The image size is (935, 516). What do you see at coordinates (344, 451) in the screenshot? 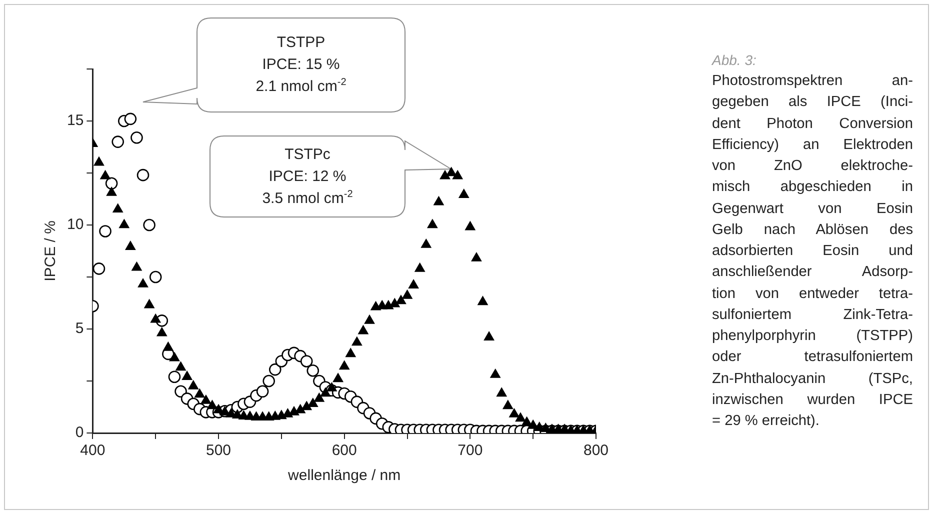
I see `x-tick-label: 600` at bounding box center [344, 451].